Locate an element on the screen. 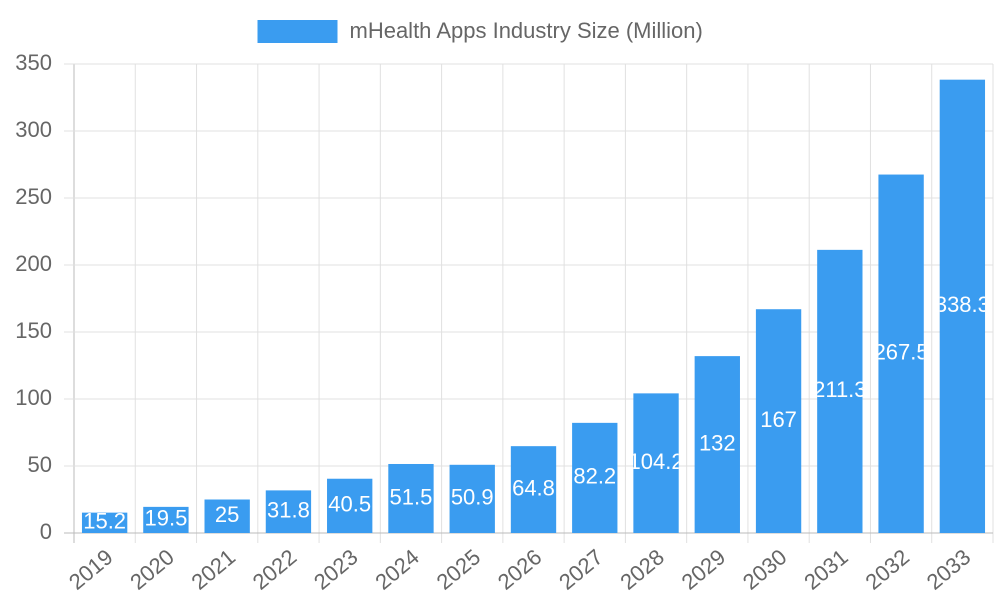 The width and height of the screenshot is (1000, 600). y-tick-label: 200 is located at coordinates (33, 263).